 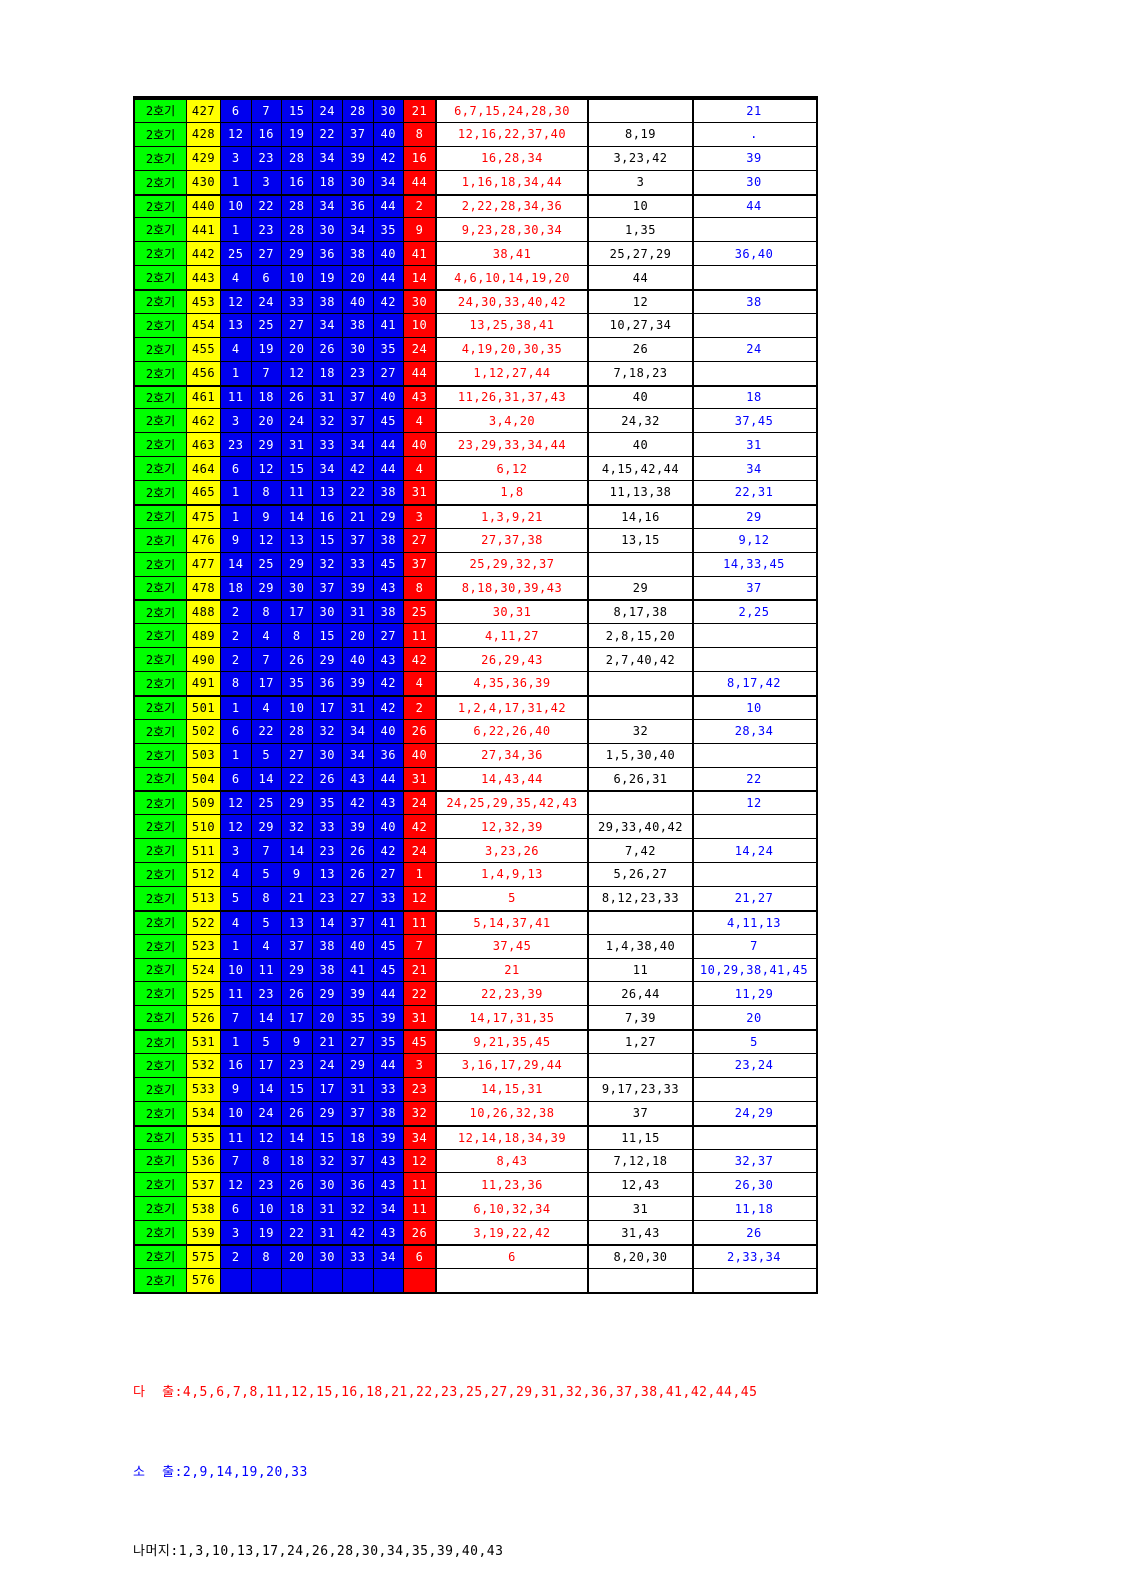 What do you see at coordinates (511, 564) in the screenshot?
I see `hit-numbers-cell: 25,29,32,37` at bounding box center [511, 564].